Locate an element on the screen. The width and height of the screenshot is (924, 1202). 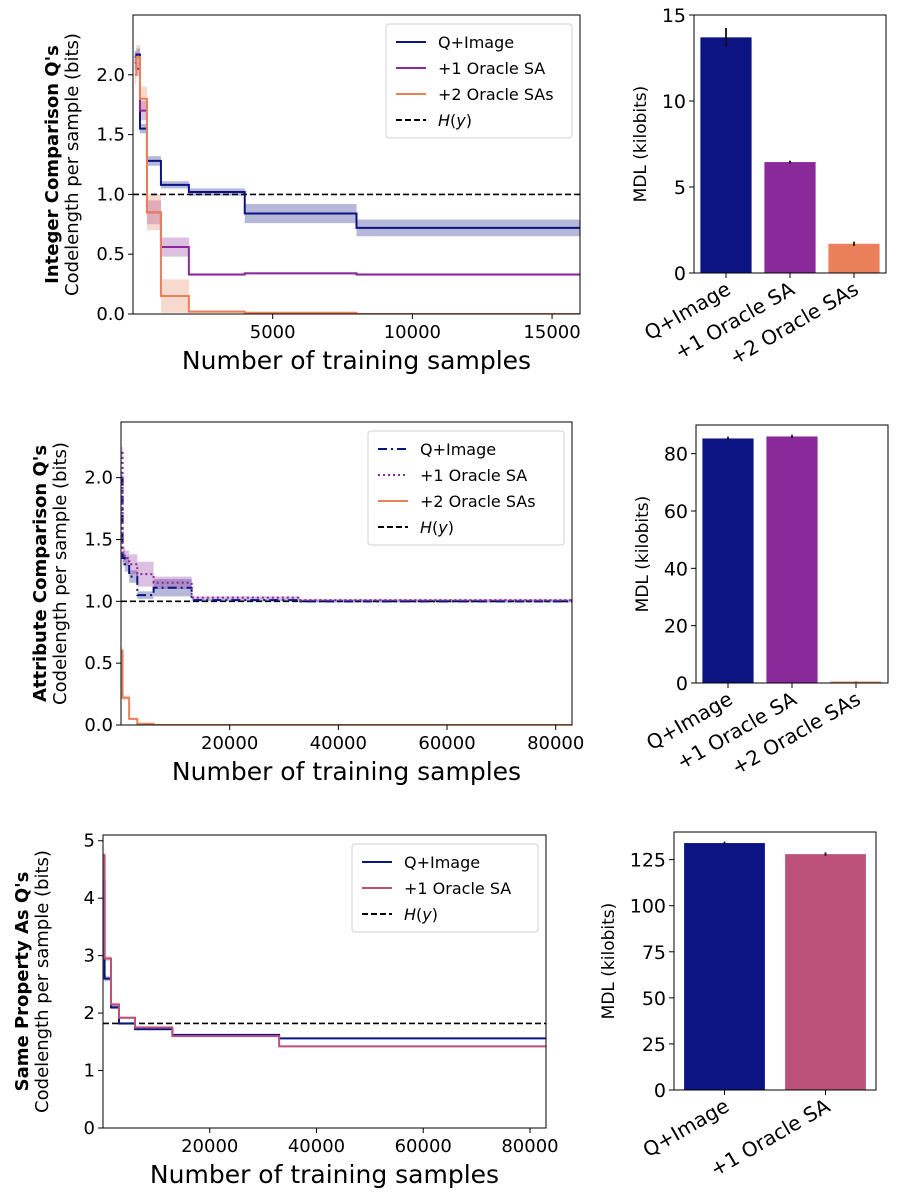
x-tick-label: 15000 is located at coordinates (551, 332).